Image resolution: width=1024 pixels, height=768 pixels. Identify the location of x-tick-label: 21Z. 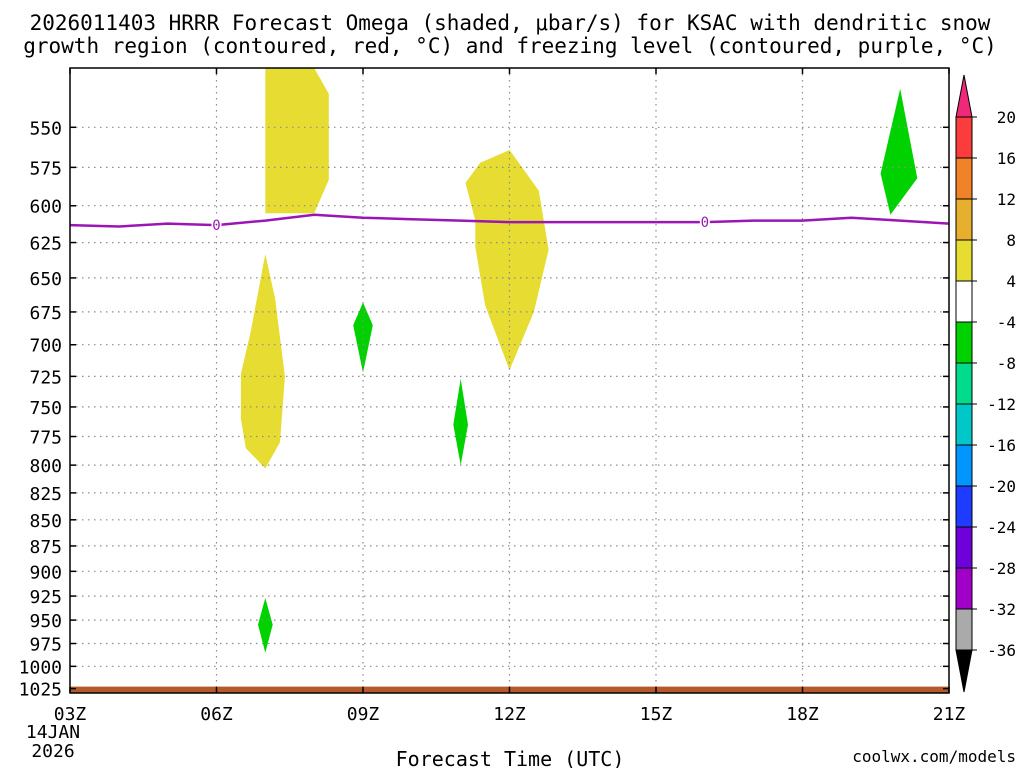
(949, 714).